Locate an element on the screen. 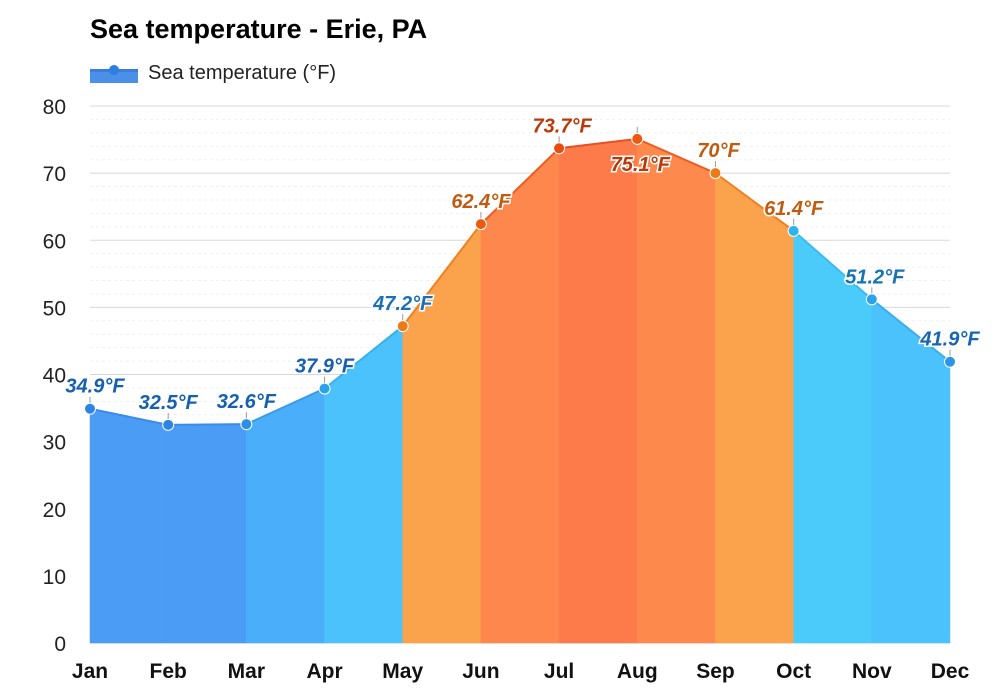 The width and height of the screenshot is (1000, 700). x-tick-label: Nov is located at coordinates (872, 671).